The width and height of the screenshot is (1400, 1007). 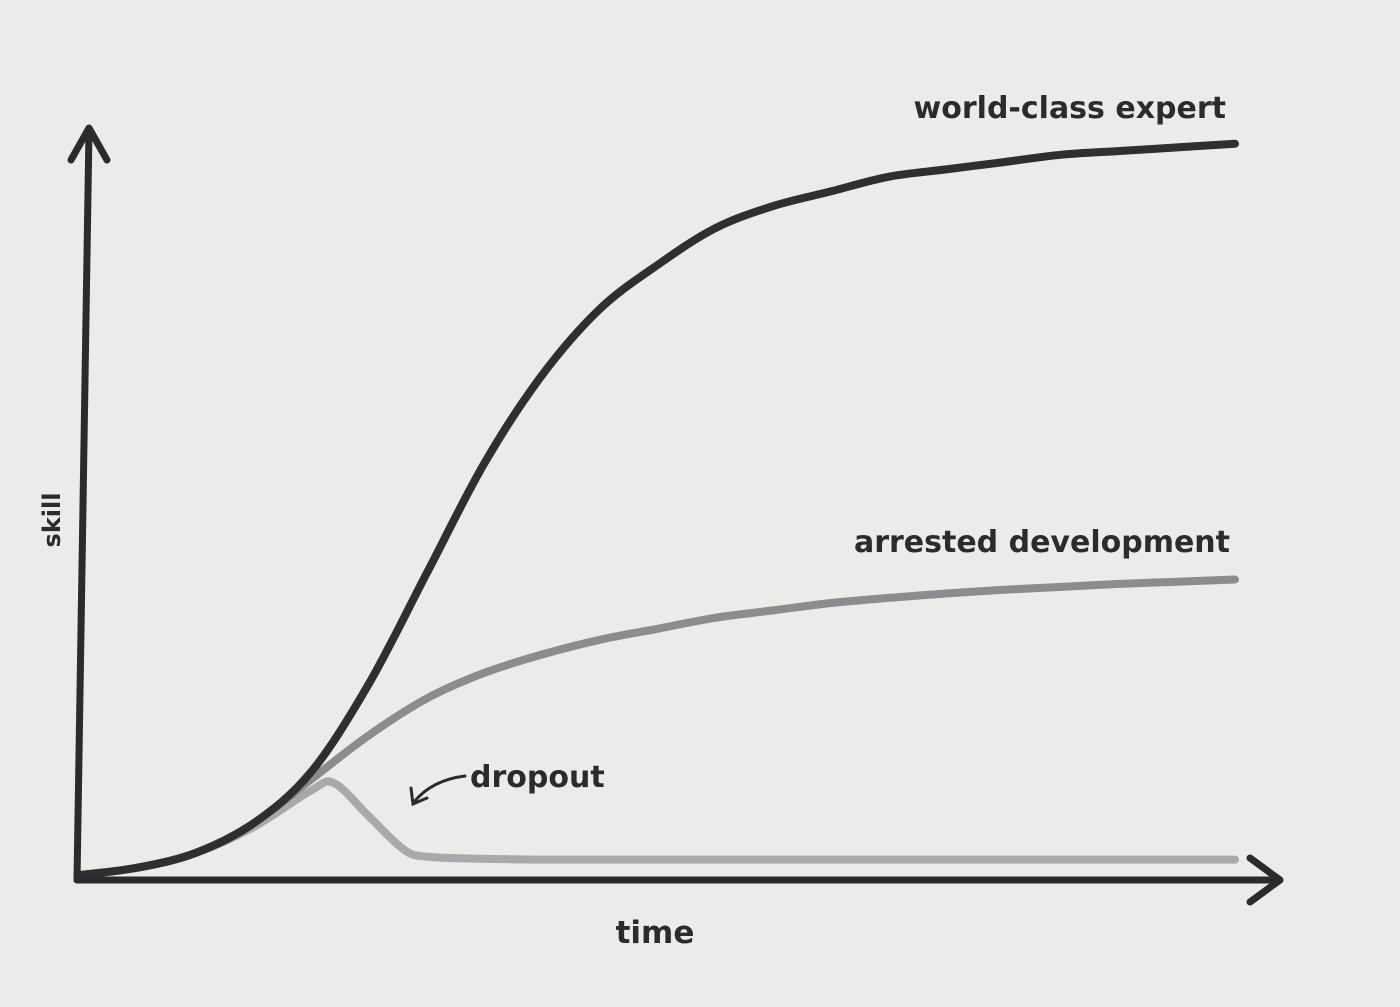 What do you see at coordinates (1265, 880) in the screenshot?
I see `x-axis-arrowhead` at bounding box center [1265, 880].